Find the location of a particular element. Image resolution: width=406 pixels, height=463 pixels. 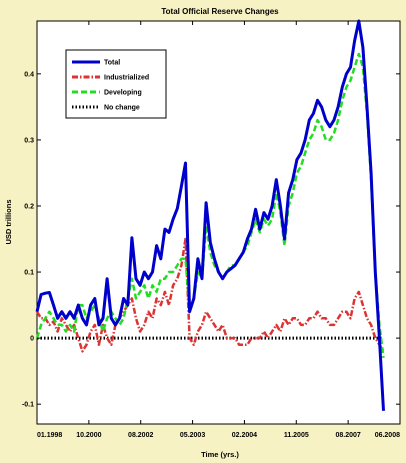

y-tick-label: 0.4 is located at coordinates (29, 74).